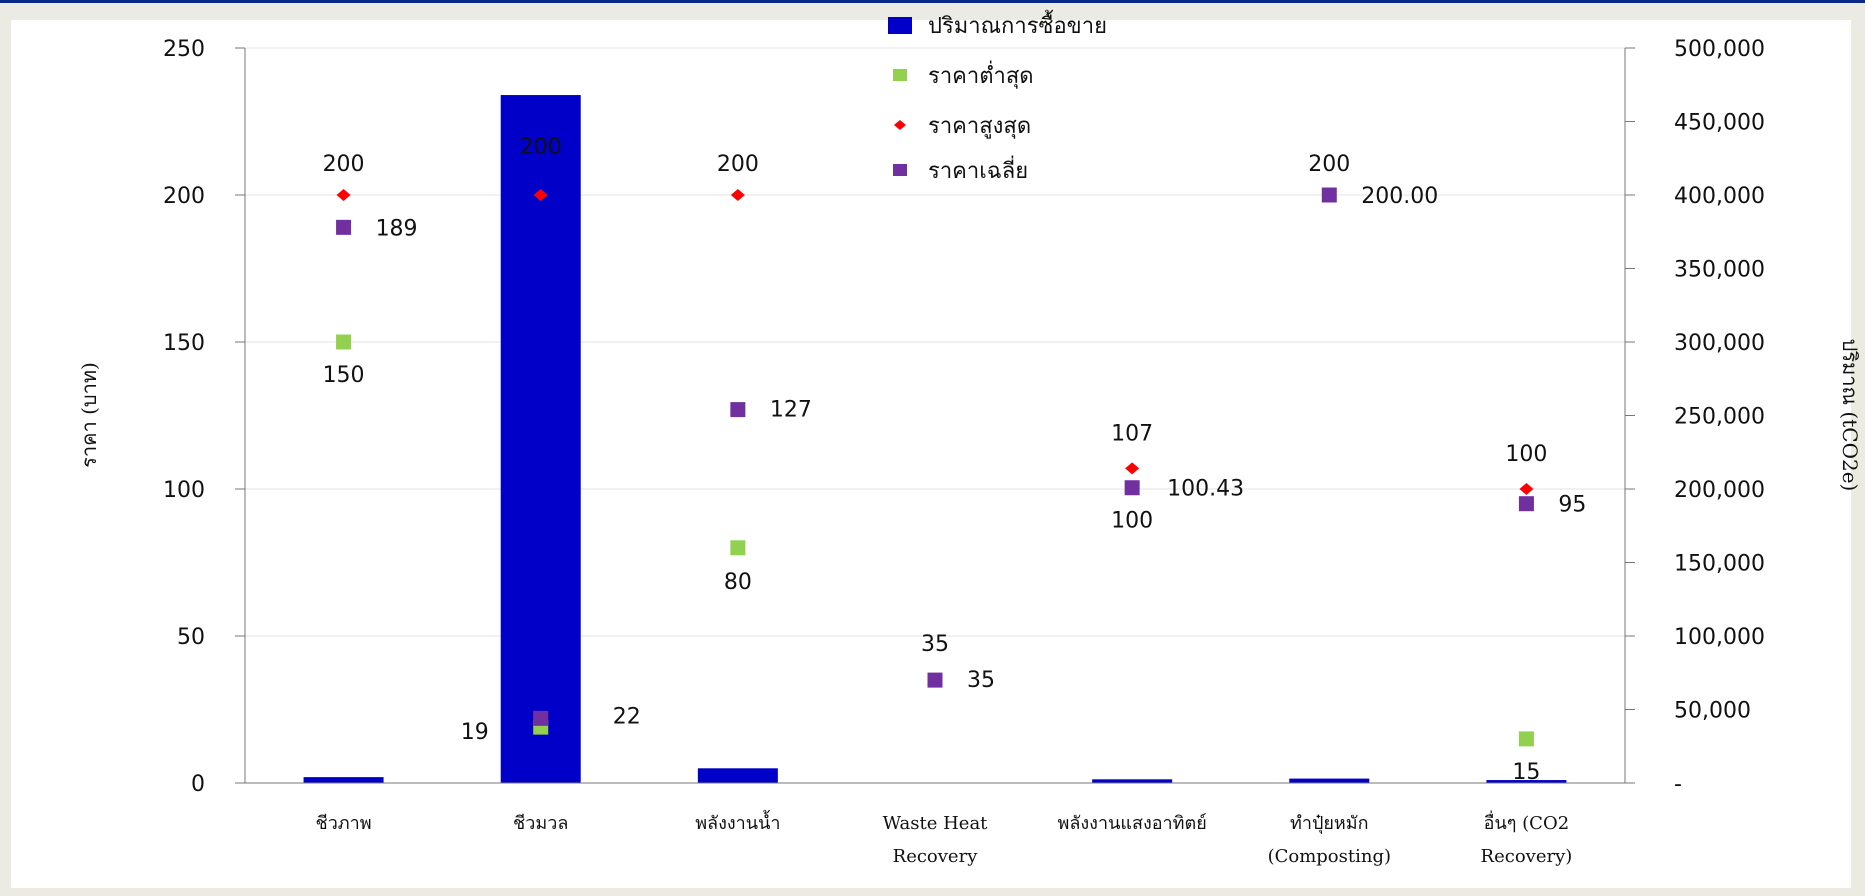  I want to click on right-tick-label: 100,000, so click(1719, 637).